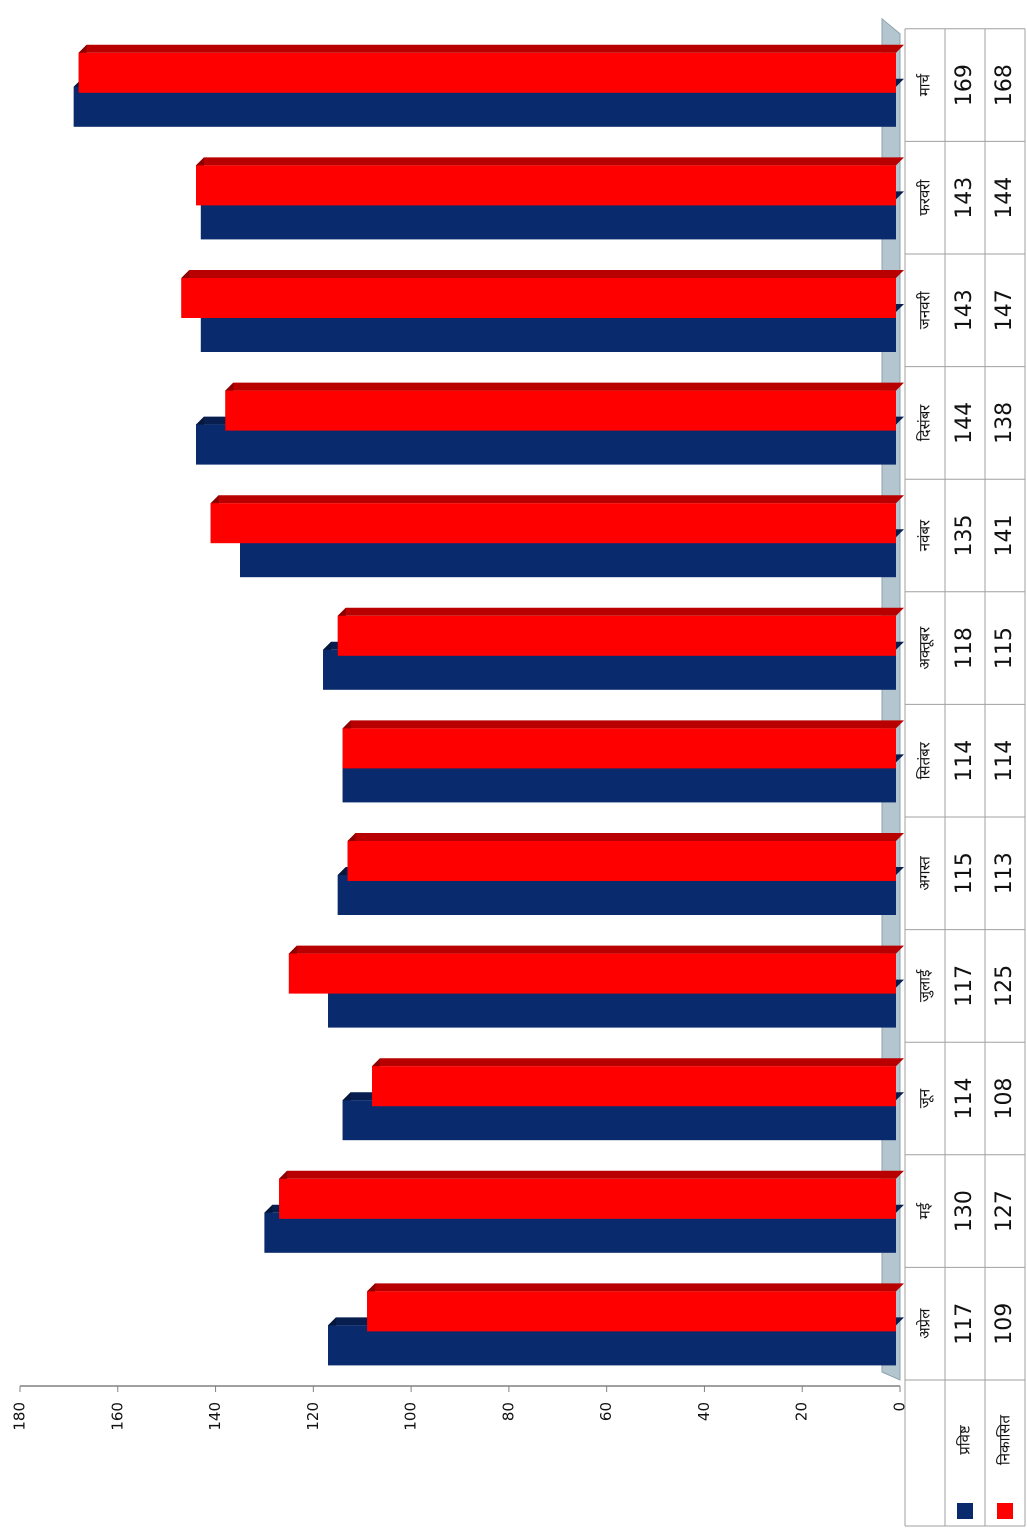 The image size is (1027, 1533). Describe the element at coordinates (1005, 1439) in the screenshot. I see `legend-label: निकासित` at that location.